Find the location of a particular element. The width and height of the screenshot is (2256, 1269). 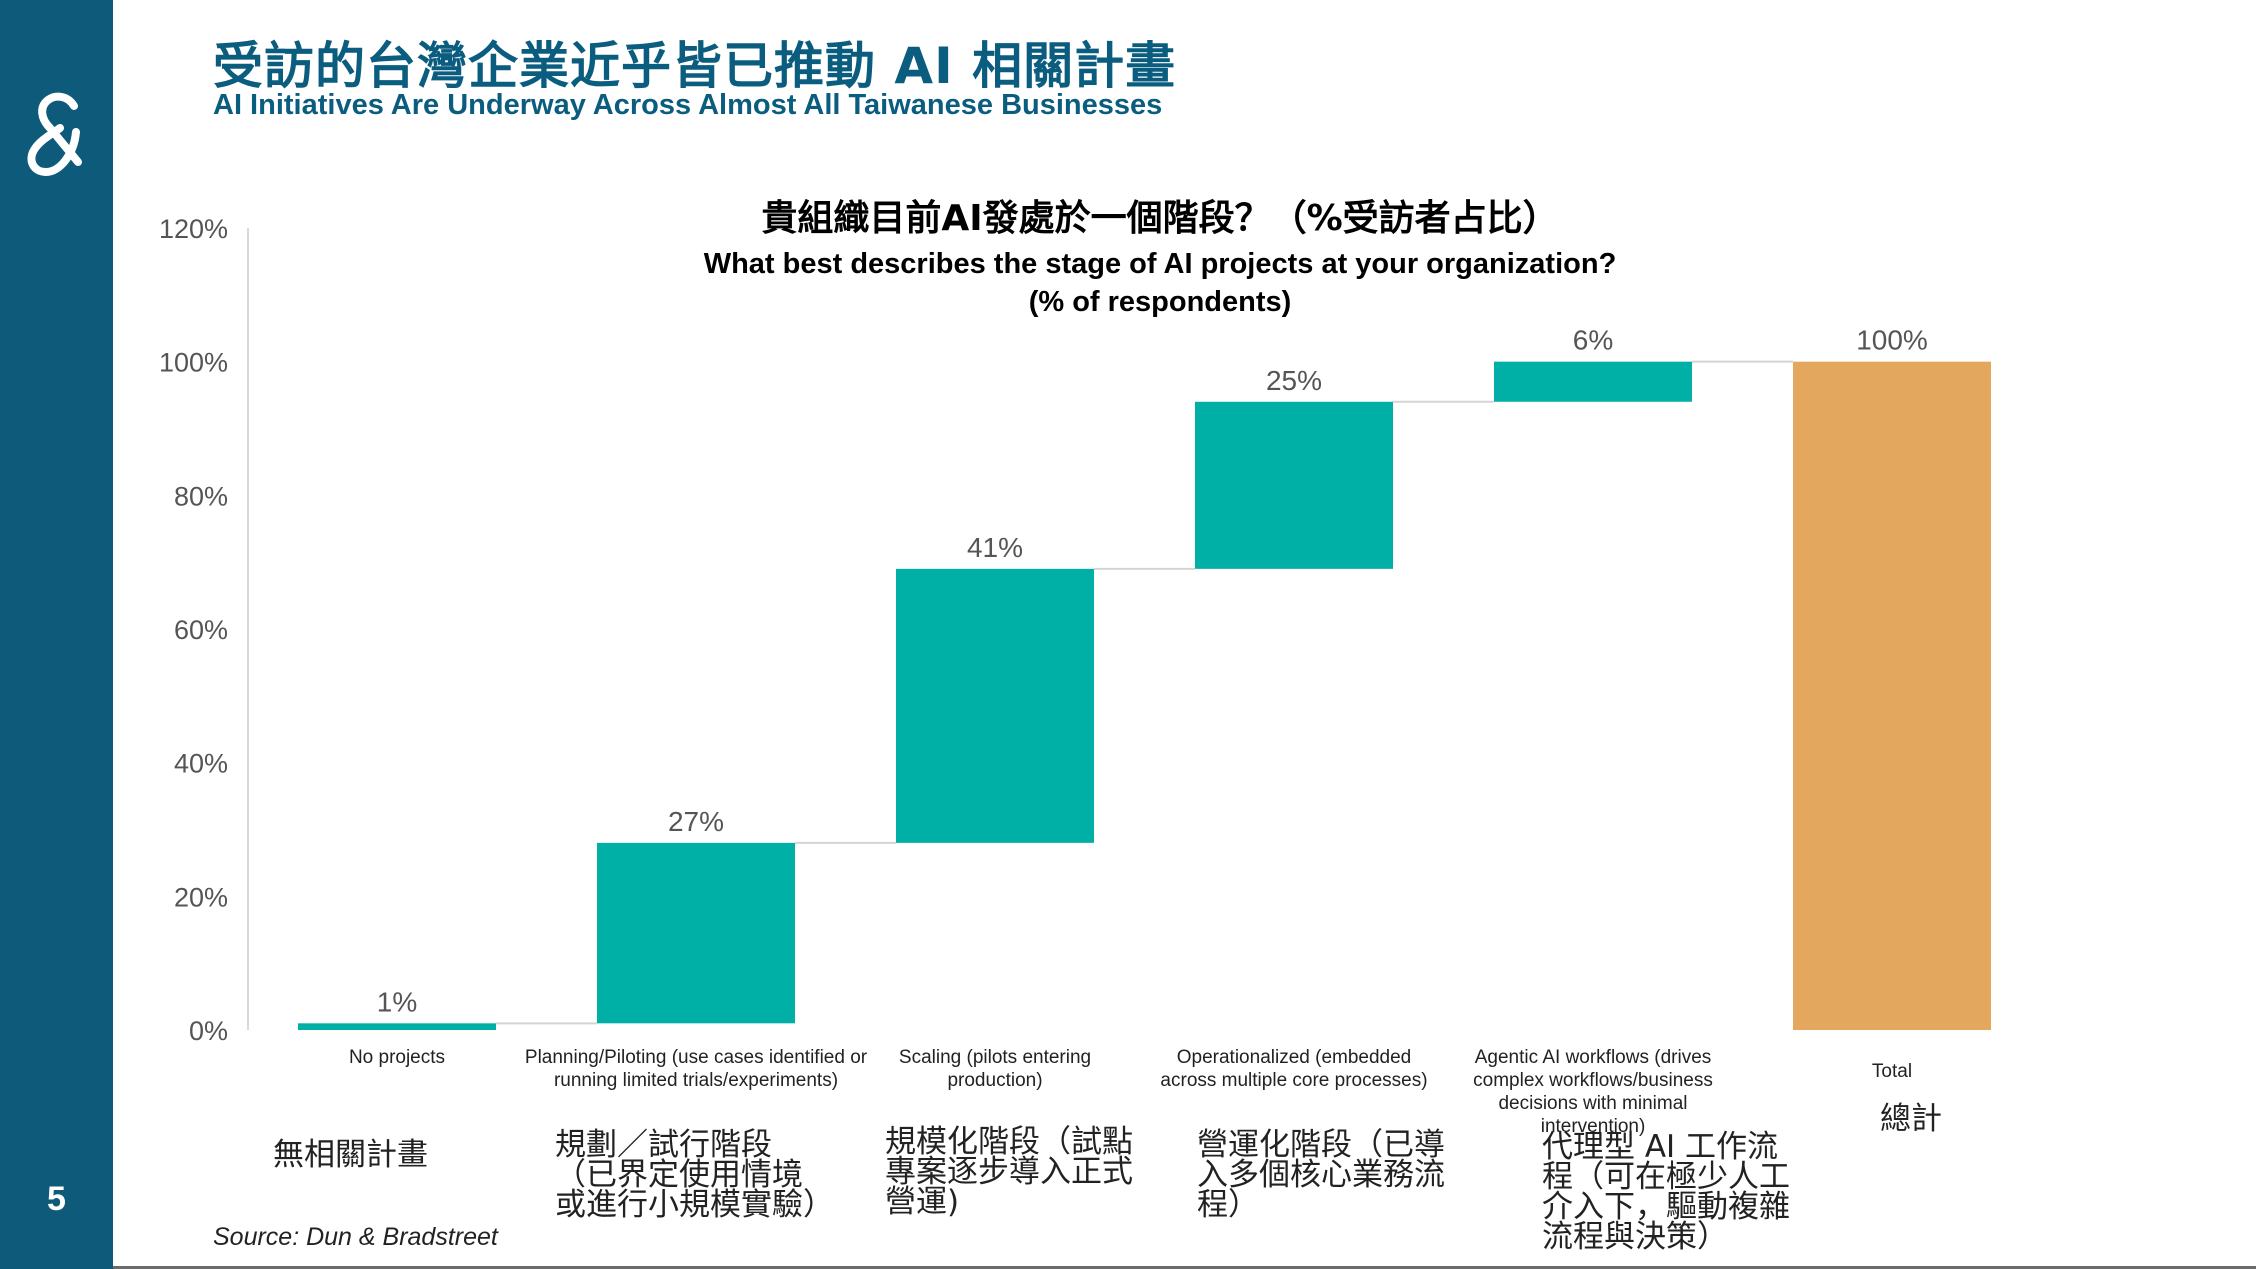

bar-value-label: 27% is located at coordinates (696, 821).